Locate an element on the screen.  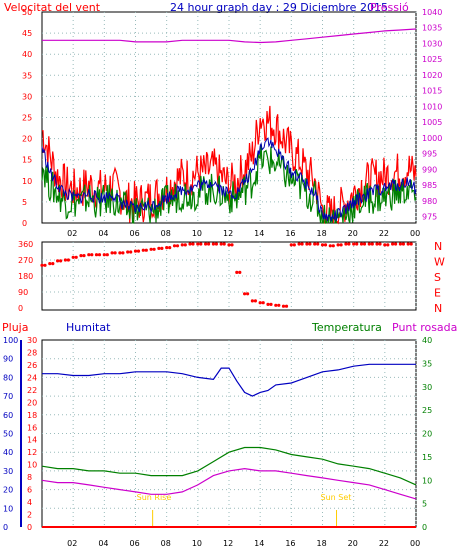
y-tick-pressure-980: 980 is located at coordinates (429, 201).